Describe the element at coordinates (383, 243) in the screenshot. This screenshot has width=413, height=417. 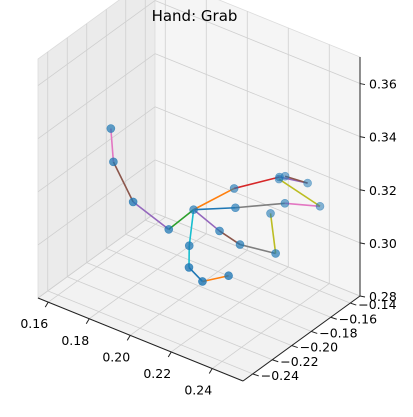
I see `z-tick-label-1: 0.30` at that location.